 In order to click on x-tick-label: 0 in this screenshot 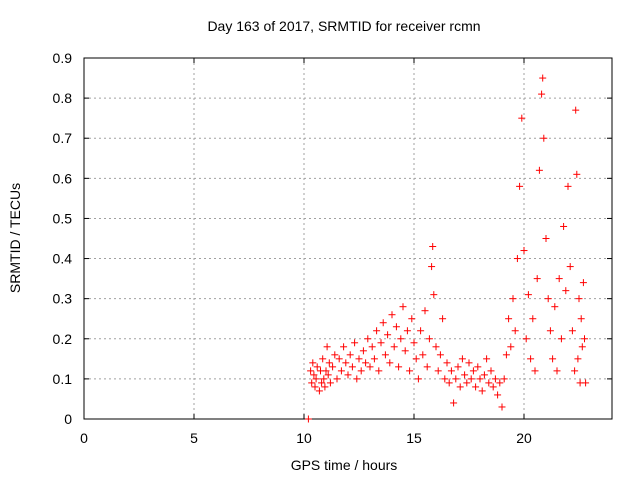, I will do `click(84, 438)`.